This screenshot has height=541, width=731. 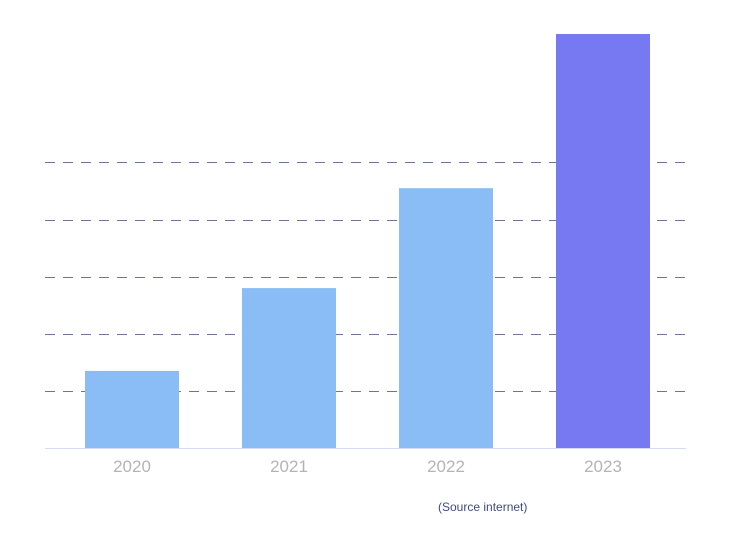 I want to click on x-tick-labels: 2020 2021 2022 2023, so click(x=367, y=466).